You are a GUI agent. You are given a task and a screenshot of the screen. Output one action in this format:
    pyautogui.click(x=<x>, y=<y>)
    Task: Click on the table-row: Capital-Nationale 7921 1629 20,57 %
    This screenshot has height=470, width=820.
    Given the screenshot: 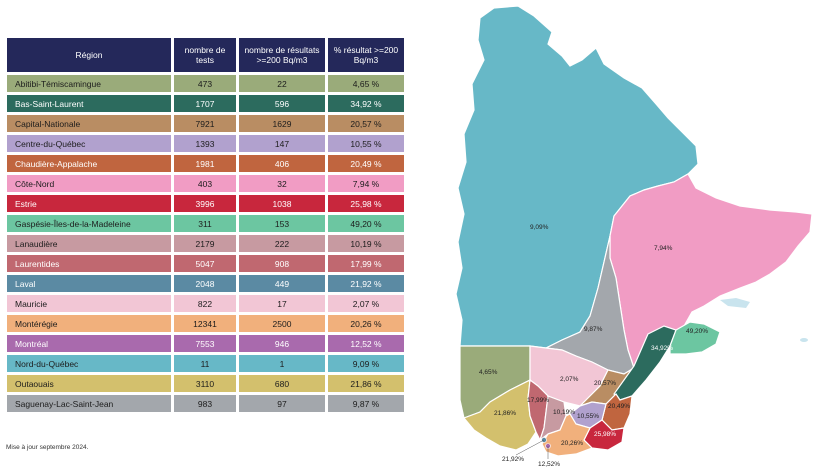 What is the action you would take?
    pyautogui.click(x=205, y=123)
    